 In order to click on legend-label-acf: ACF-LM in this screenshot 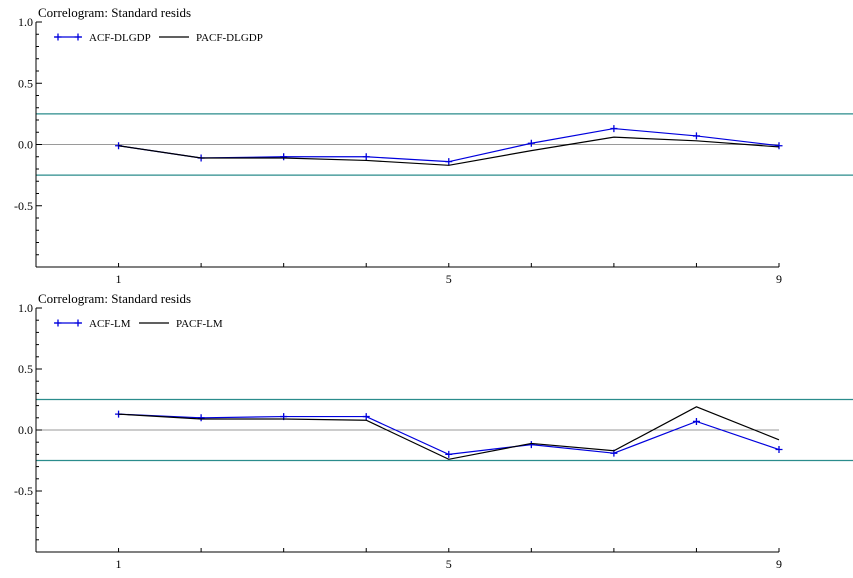, I will do `click(110, 324)`.